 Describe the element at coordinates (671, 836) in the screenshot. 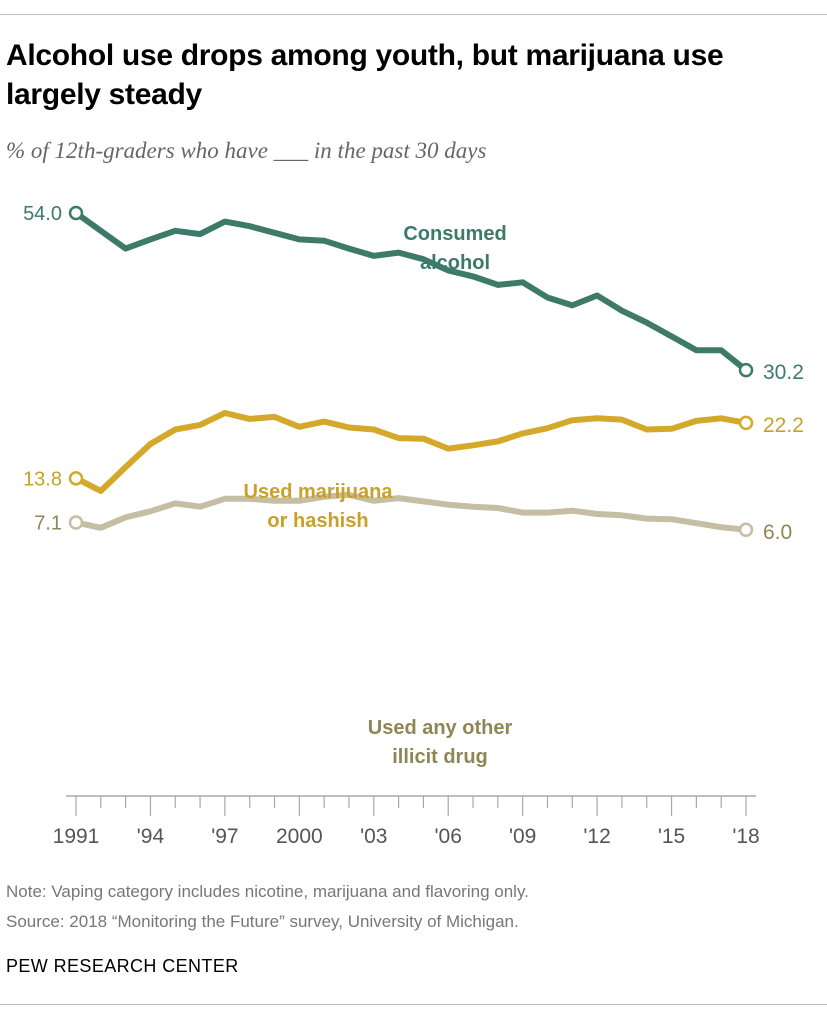

I see `x-tick-label: '15` at that location.